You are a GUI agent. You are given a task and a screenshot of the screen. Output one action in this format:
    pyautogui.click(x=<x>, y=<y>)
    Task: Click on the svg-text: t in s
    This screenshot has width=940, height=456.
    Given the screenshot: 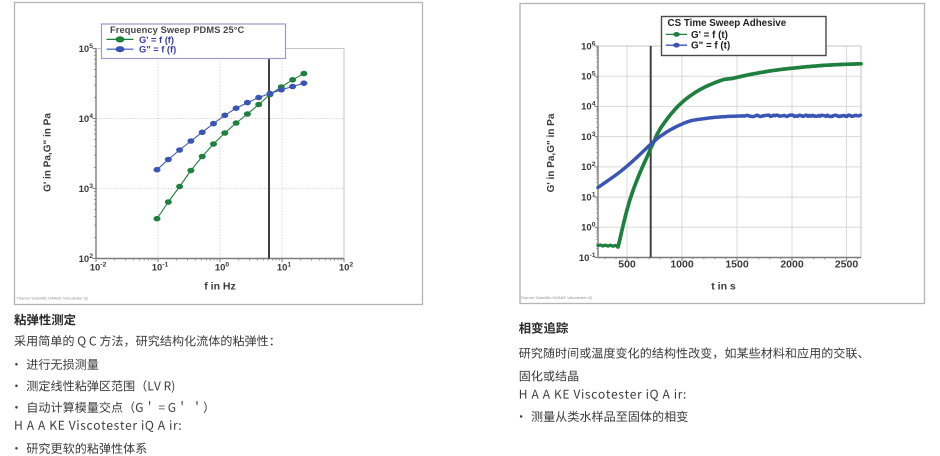 What is the action you would take?
    pyautogui.click(x=723, y=287)
    